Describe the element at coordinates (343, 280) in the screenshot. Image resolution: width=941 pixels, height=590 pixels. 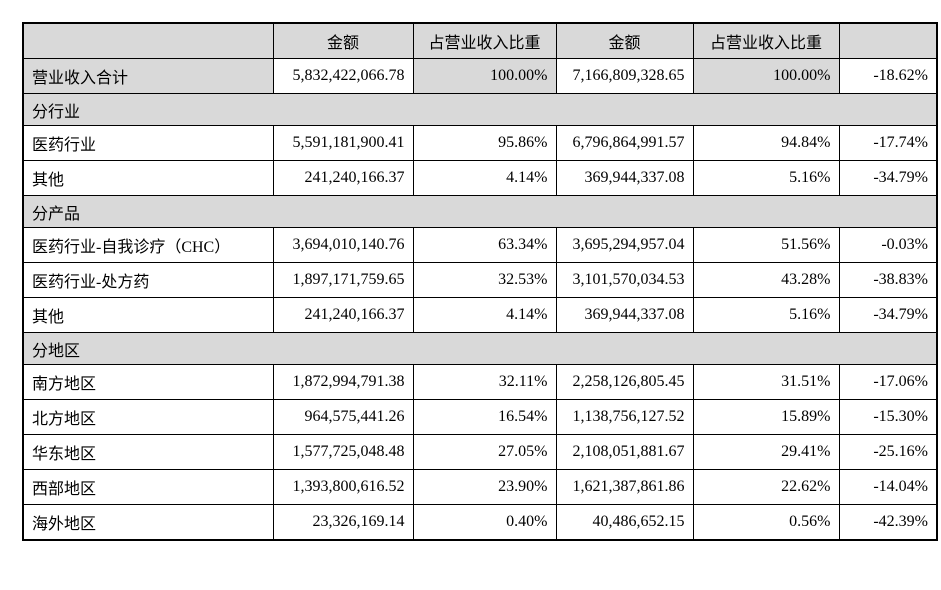
I see `value-cell: 1,897,171,759.65` at that location.